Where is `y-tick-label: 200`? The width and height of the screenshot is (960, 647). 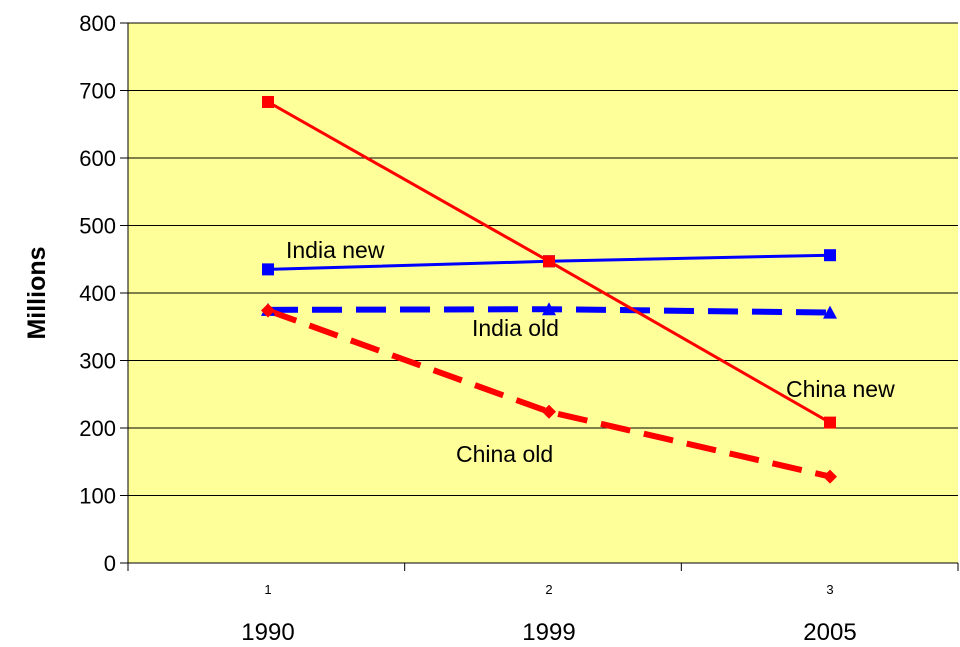
y-tick-label: 200 is located at coordinates (97, 428).